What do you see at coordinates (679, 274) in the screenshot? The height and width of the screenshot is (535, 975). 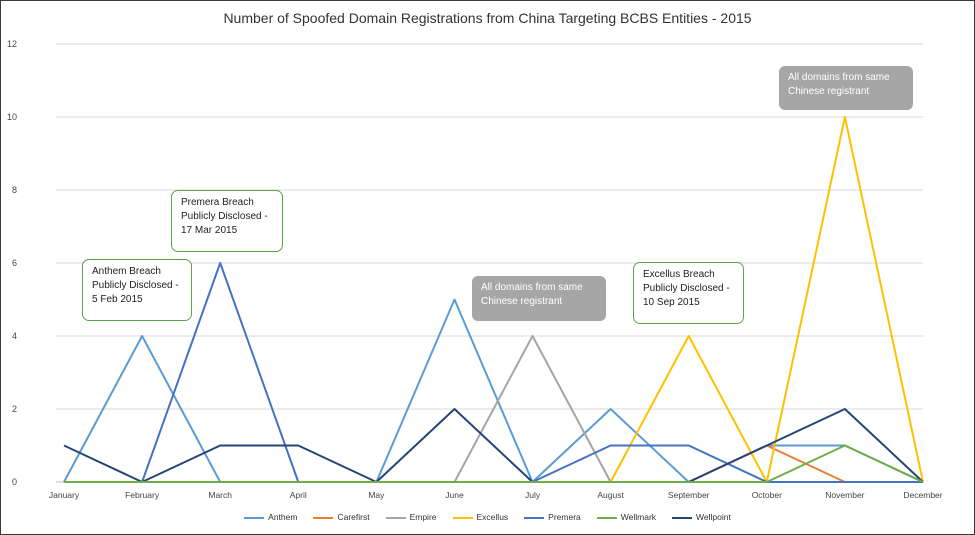 I see `annotation-line: Excellus Breach` at bounding box center [679, 274].